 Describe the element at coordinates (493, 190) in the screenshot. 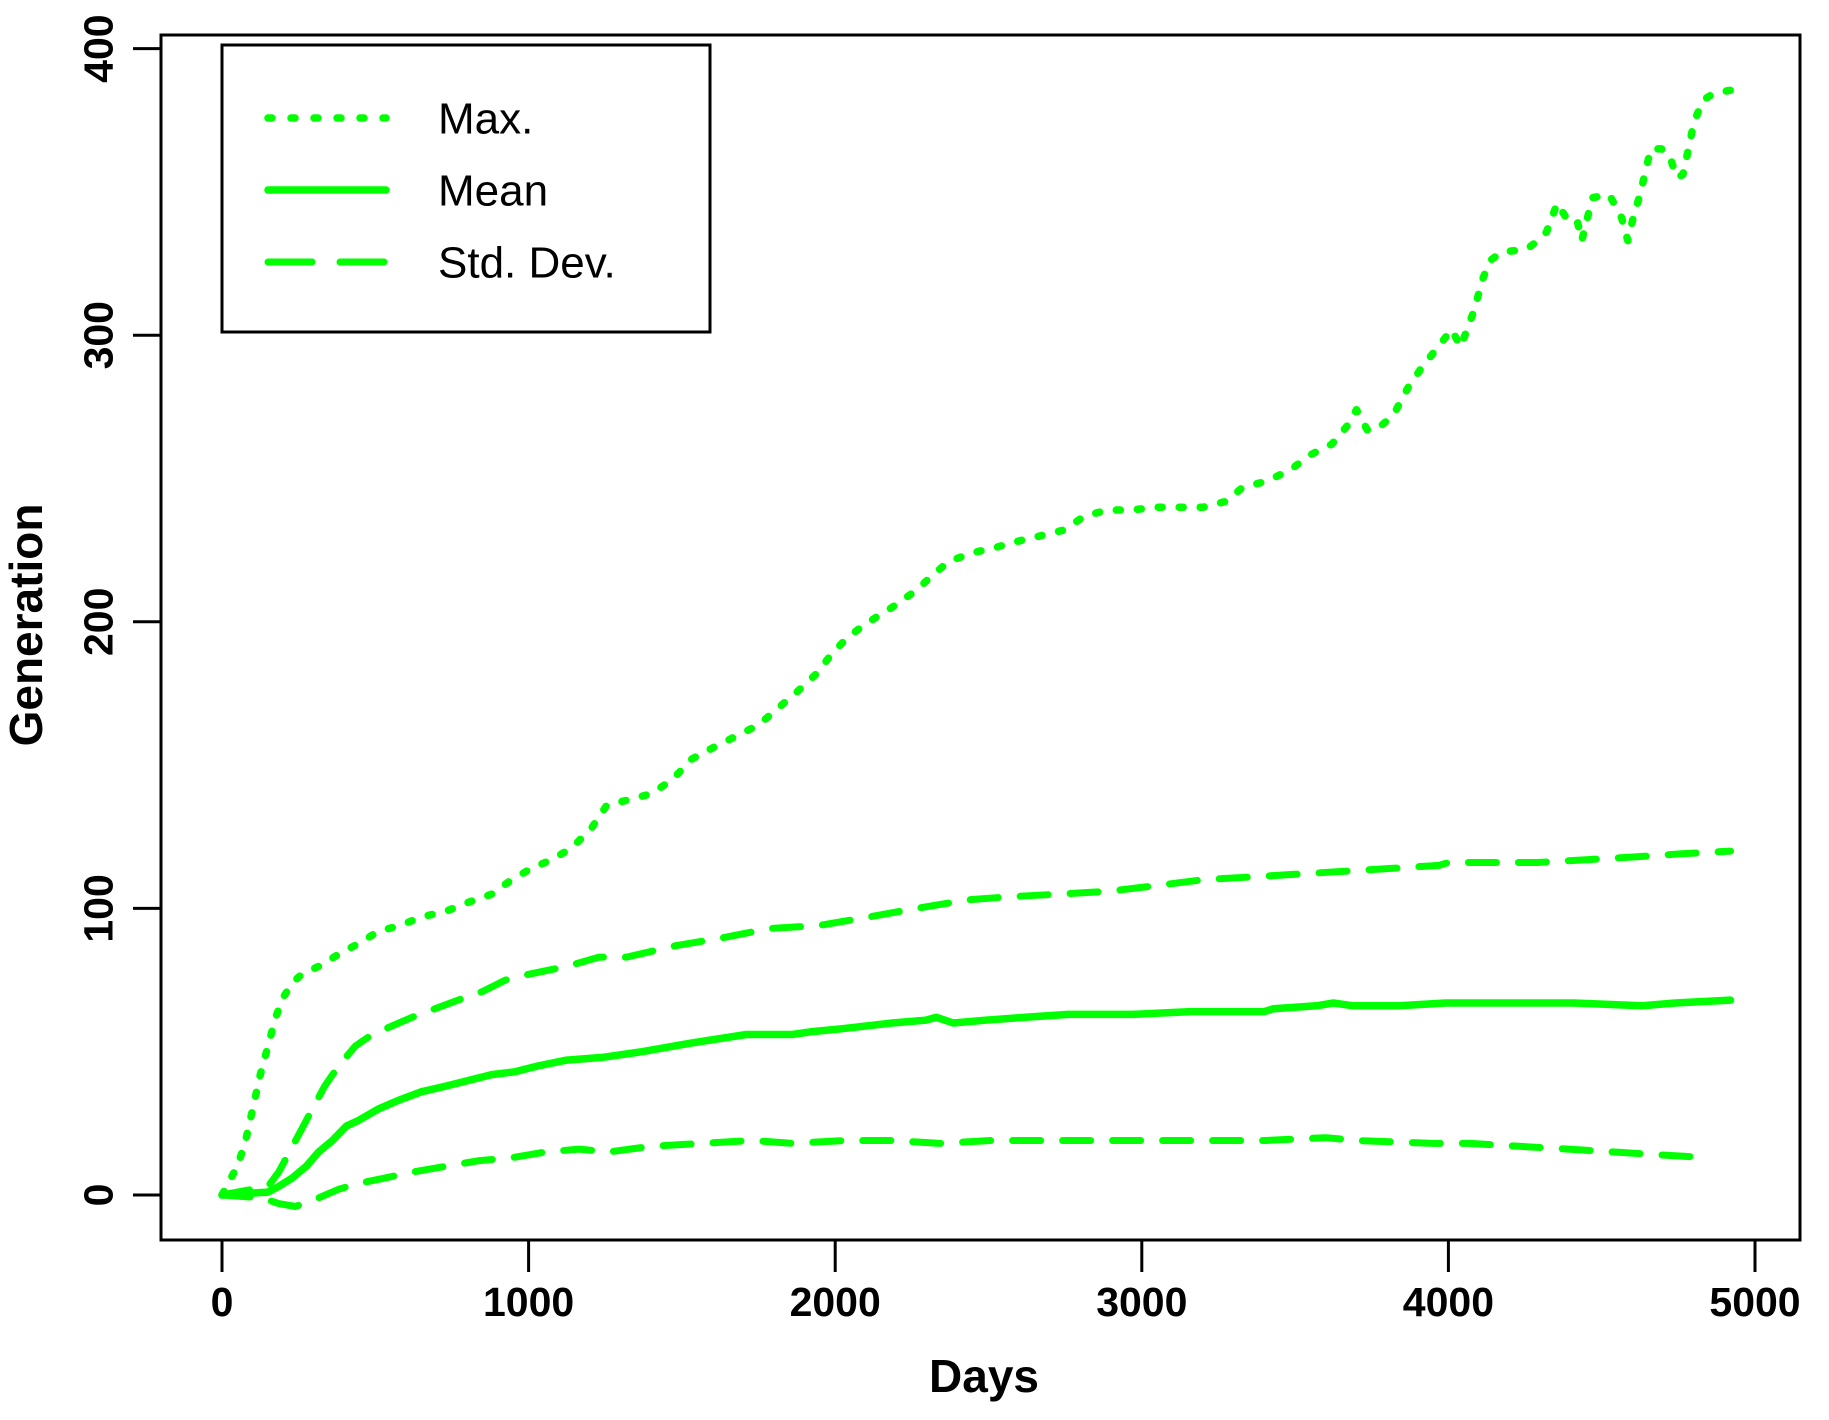

I see `legend-label: Mean` at that location.